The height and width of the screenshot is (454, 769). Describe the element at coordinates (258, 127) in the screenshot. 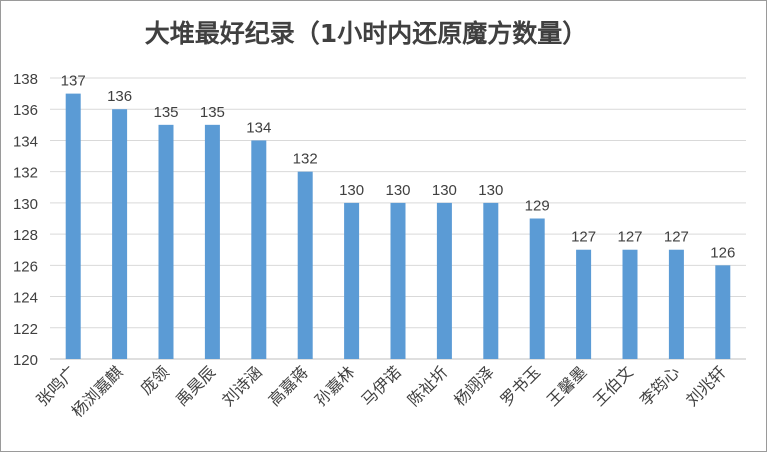

I see `data-label: 134` at that location.